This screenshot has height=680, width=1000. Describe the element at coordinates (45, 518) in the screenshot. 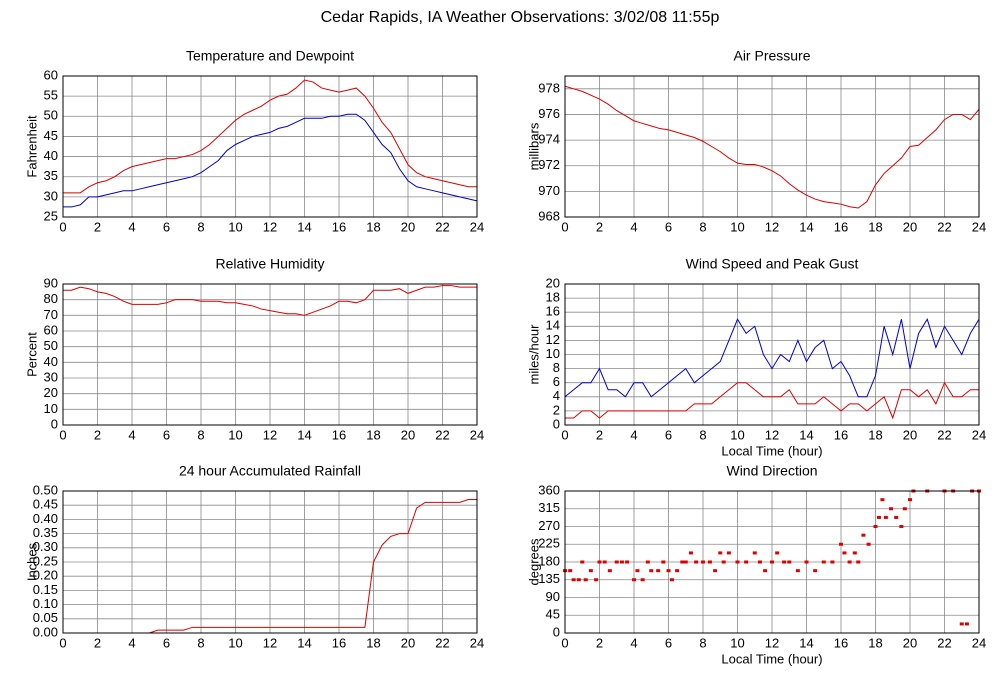

I see `y-tick-label: 0.40` at that location.